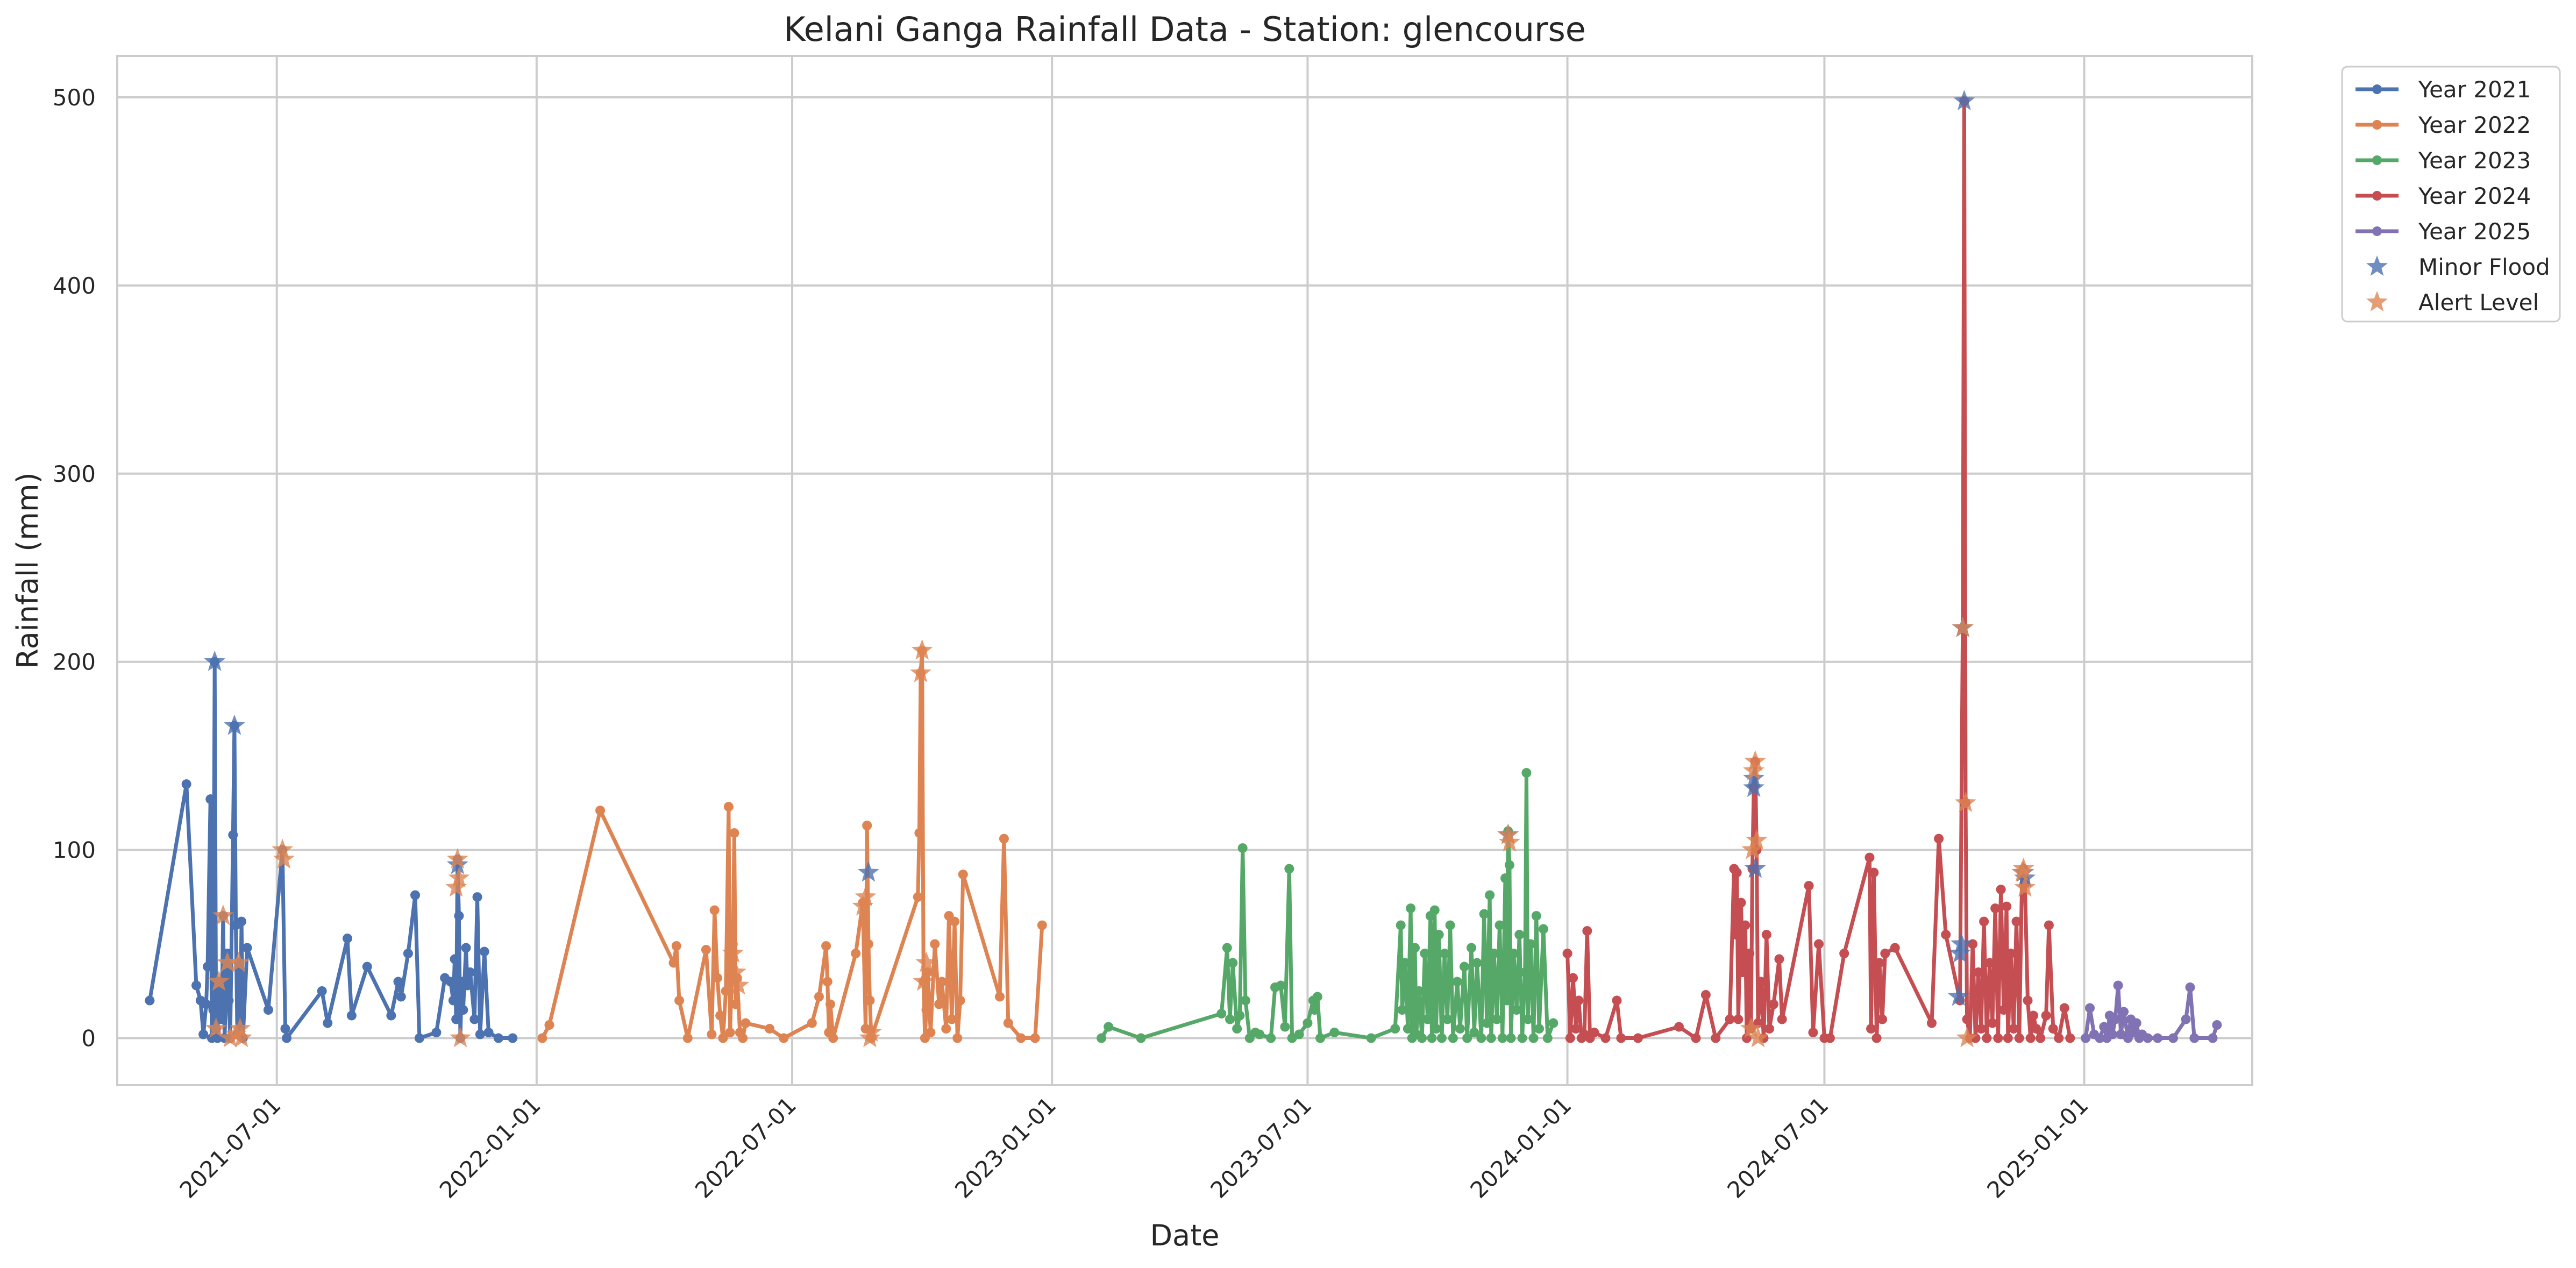 Image resolution: width=2576 pixels, height=1268 pixels. Describe the element at coordinates (1328, 905) in the screenshot. I see `series-year-2023` at that location.